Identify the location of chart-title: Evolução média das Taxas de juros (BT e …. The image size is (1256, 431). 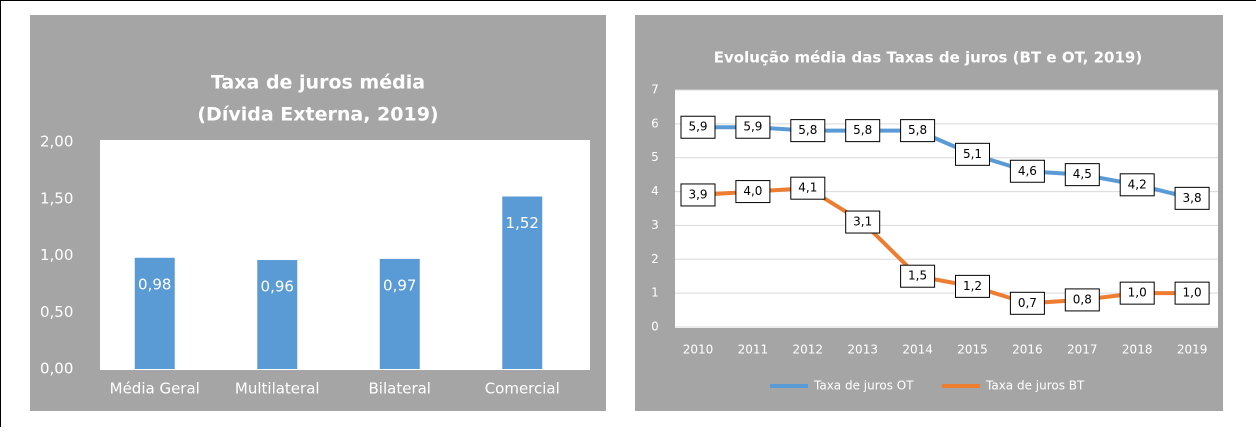
(928, 58).